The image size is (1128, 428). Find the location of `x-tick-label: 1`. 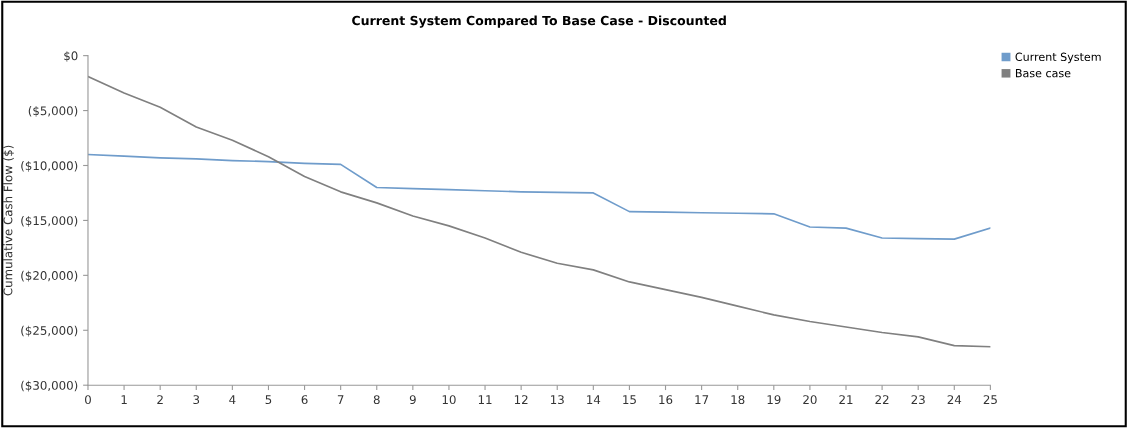

x-tick-label: 1 is located at coordinates (124, 399).